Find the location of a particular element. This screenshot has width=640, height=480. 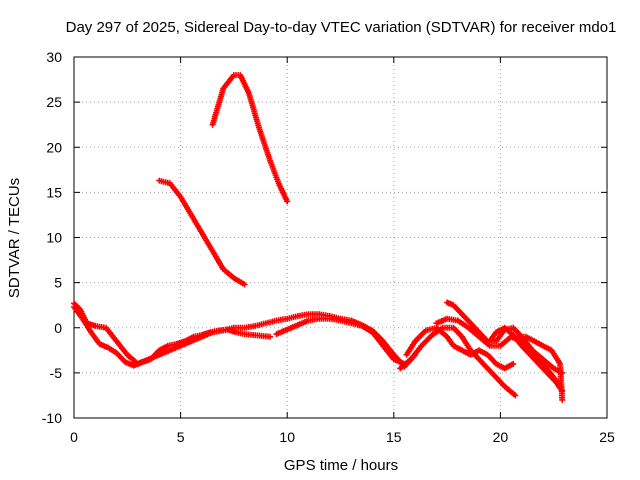

x-tick-label: 0 is located at coordinates (74, 437).